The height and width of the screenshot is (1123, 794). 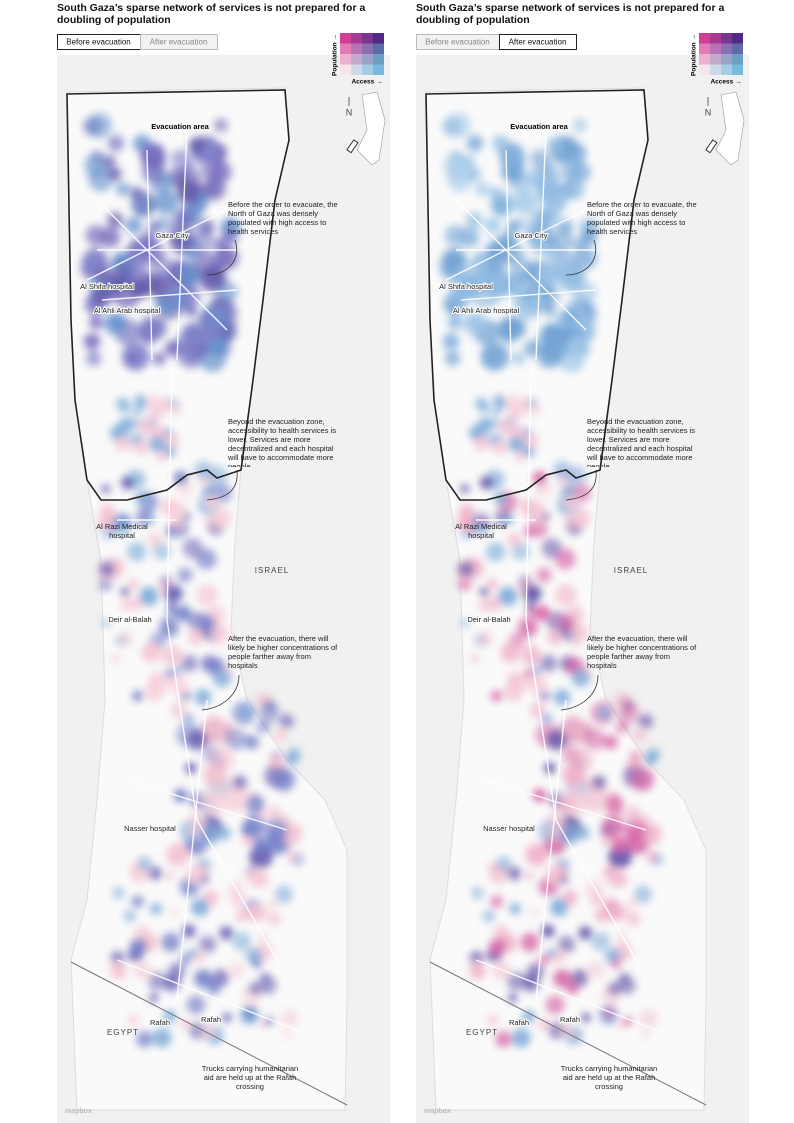 I want to click on legend-x-label: Access →, so click(x=366, y=82).